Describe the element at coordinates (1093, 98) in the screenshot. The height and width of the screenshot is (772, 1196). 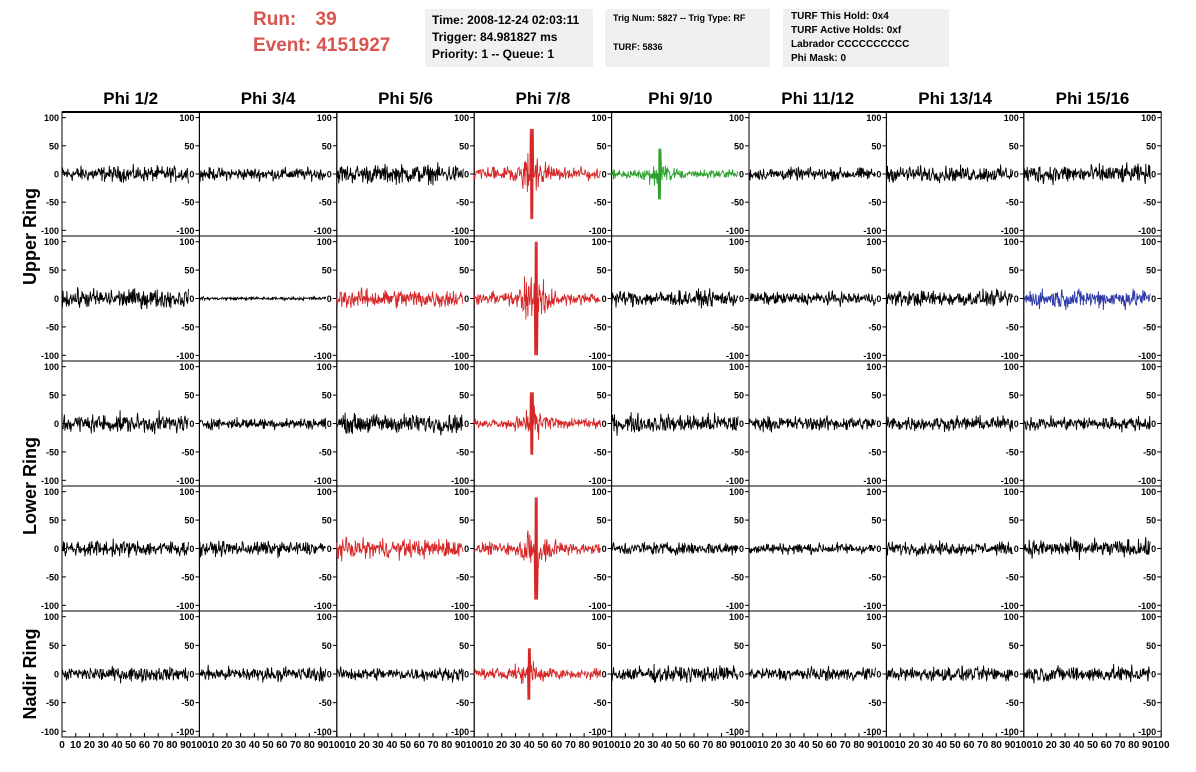
I see `column-header: Phi 15/16` at that location.